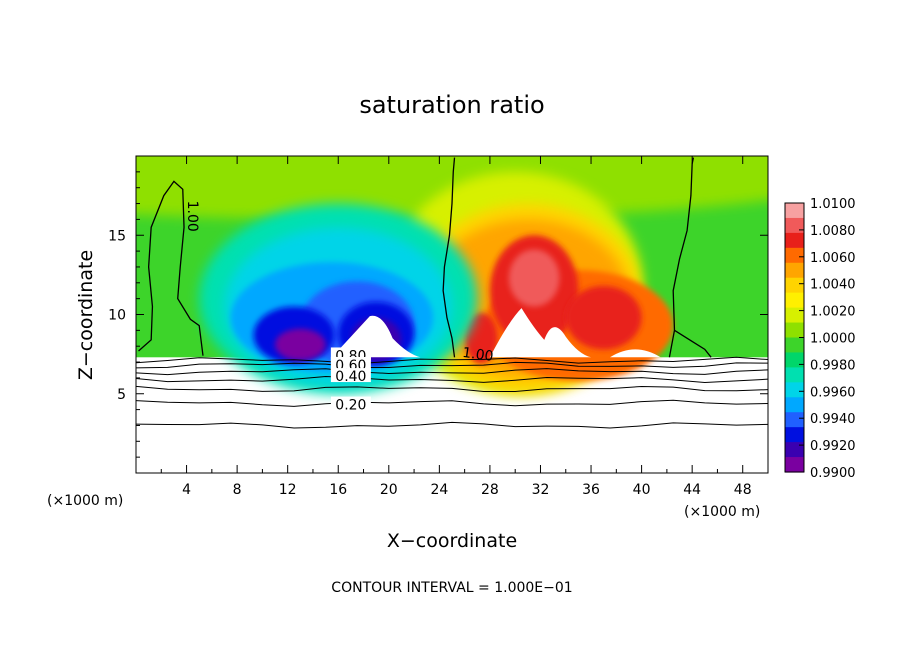  Describe the element at coordinates (833, 204) in the screenshot. I see `colorbar-label: 1.0100` at that location.